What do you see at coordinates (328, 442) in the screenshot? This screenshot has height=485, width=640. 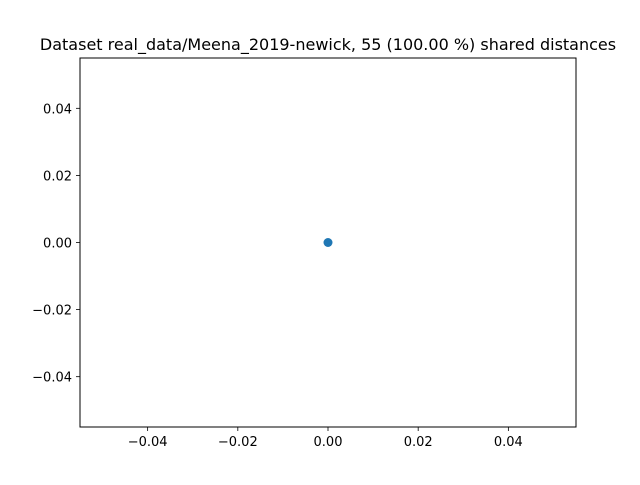 I see `x-tick-label: 0.00` at bounding box center [328, 442].